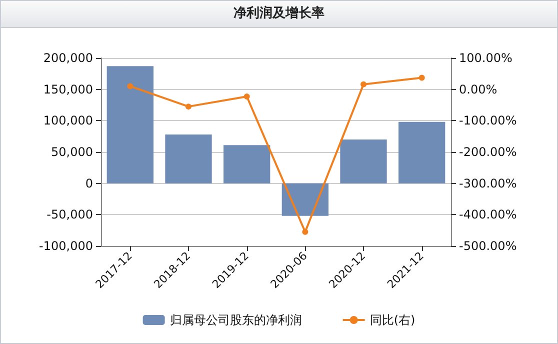 The width and height of the screenshot is (558, 344). Describe the element at coordinates (478, 89) in the screenshot. I see `y2-tick-label: 0.00%` at that location.